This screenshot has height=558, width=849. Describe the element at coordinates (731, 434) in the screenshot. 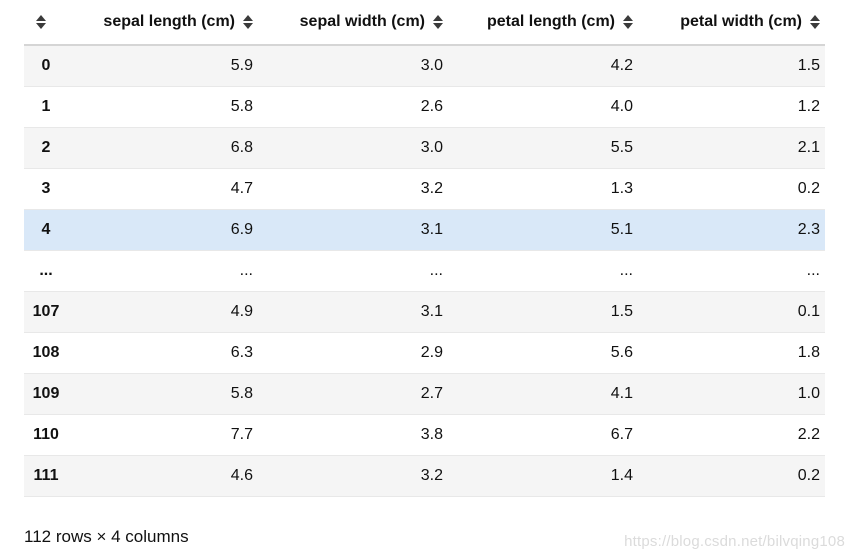

I see `cell: 2.2` at that location.